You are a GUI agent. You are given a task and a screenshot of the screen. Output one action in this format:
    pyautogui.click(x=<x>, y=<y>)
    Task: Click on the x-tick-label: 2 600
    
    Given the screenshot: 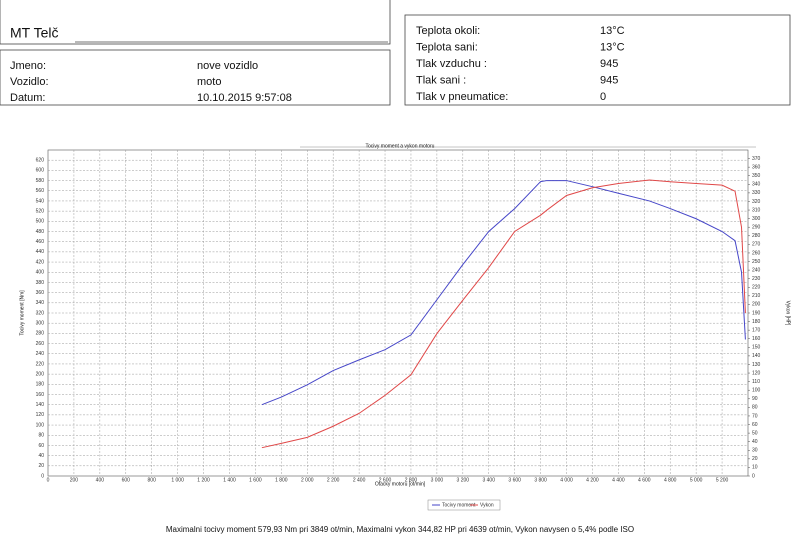 What is the action you would take?
    pyautogui.click(x=385, y=480)
    